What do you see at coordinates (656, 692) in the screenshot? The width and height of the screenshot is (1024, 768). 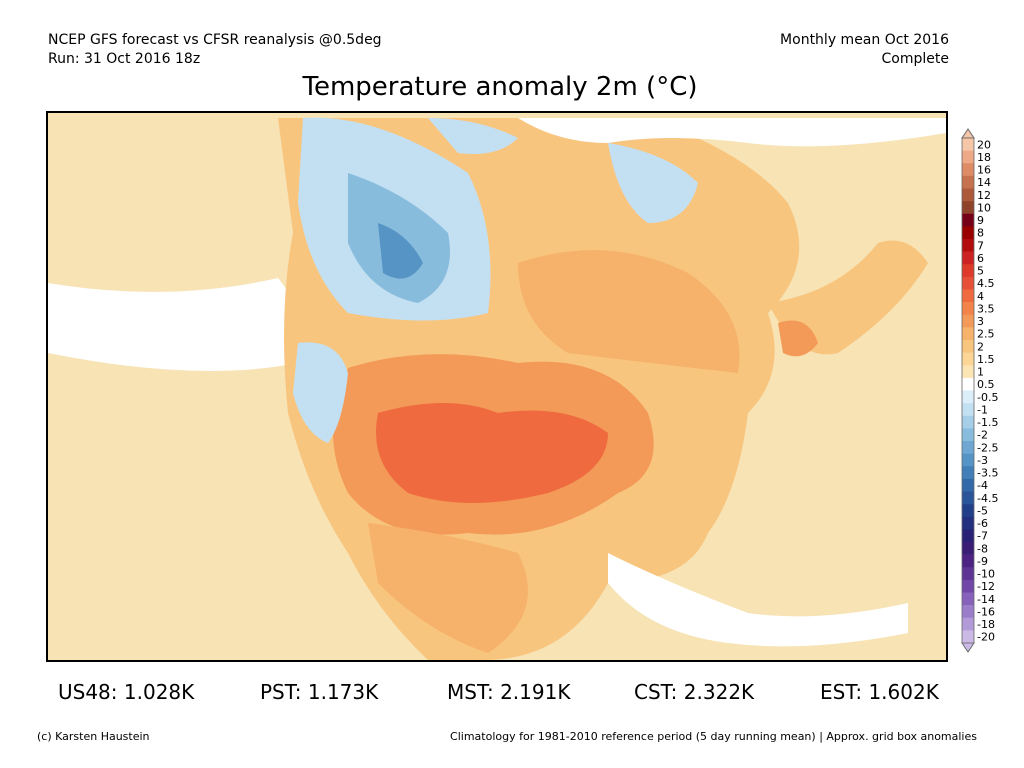 I see `stat-label: CST:` at bounding box center [656, 692].